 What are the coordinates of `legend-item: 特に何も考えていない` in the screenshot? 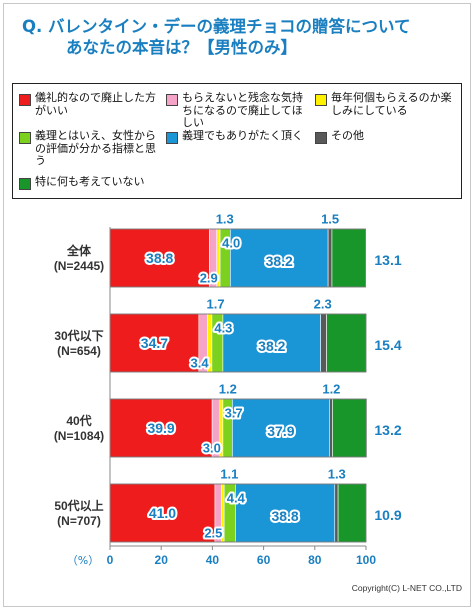 It's located at (169, 182).